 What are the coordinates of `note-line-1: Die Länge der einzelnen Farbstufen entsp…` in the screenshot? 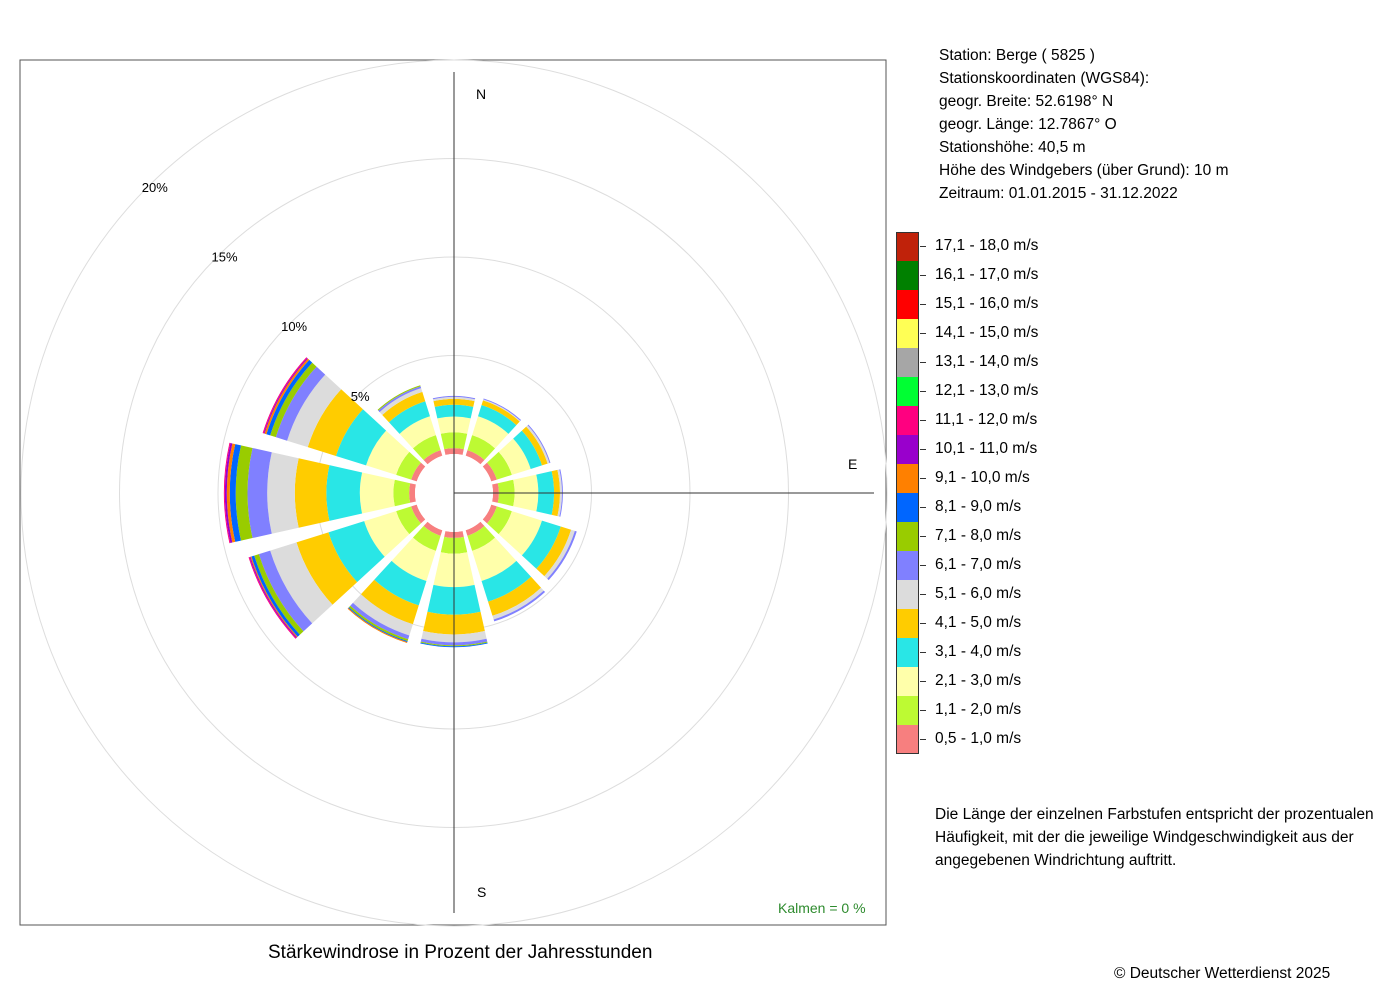 It's located at (1154, 814).